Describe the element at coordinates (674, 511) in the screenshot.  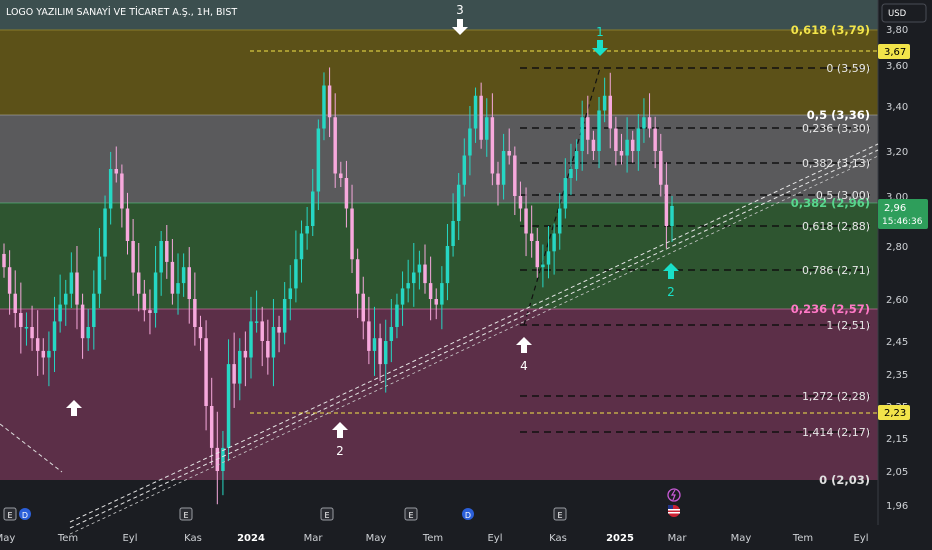
I see `flag-icon` at that location.